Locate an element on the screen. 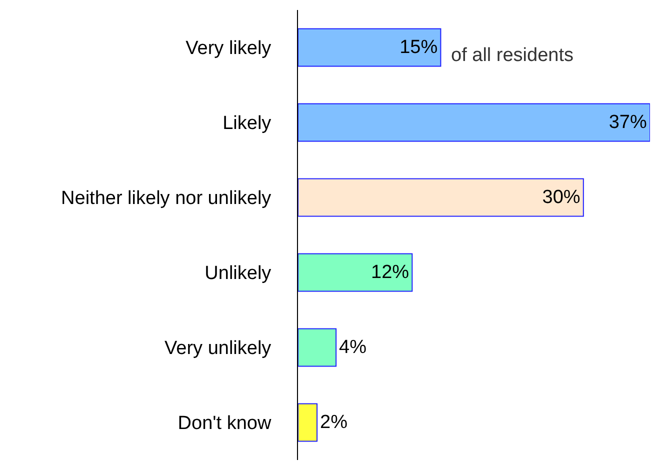  data-label: 4% is located at coordinates (353, 347).